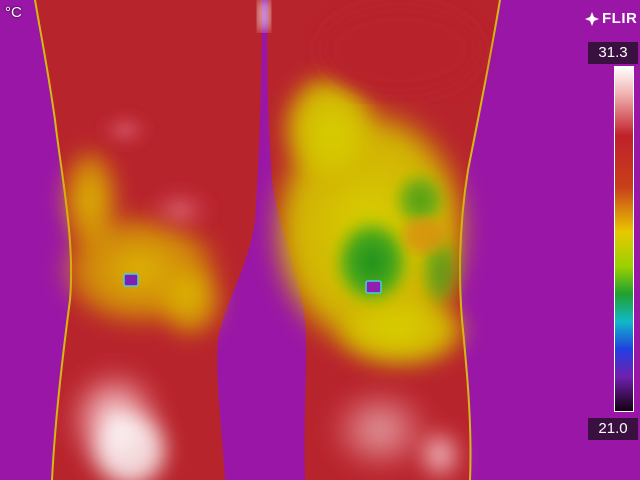 The image size is (640, 480). I want to click on left-thigh-patches, so click(157, 174).